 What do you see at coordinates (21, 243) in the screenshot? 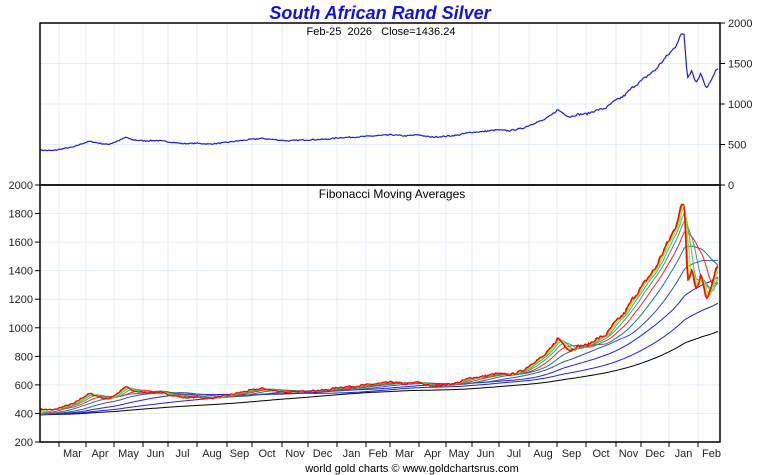
I see `y-tick-label: 1600` at bounding box center [21, 243].